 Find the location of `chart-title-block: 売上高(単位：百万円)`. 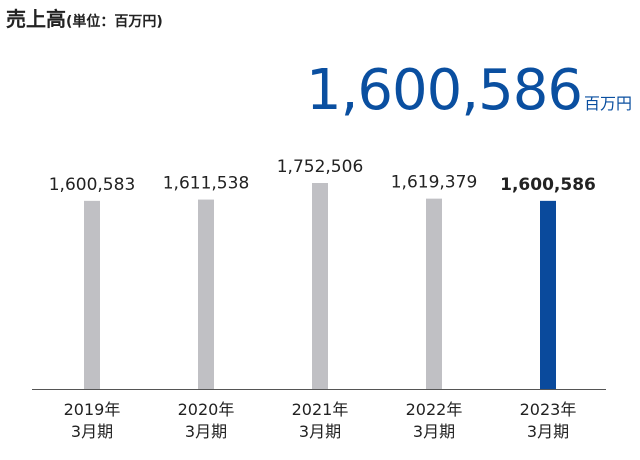

chart-title-block: 売上高(単位：百万円) is located at coordinates (84, 17).